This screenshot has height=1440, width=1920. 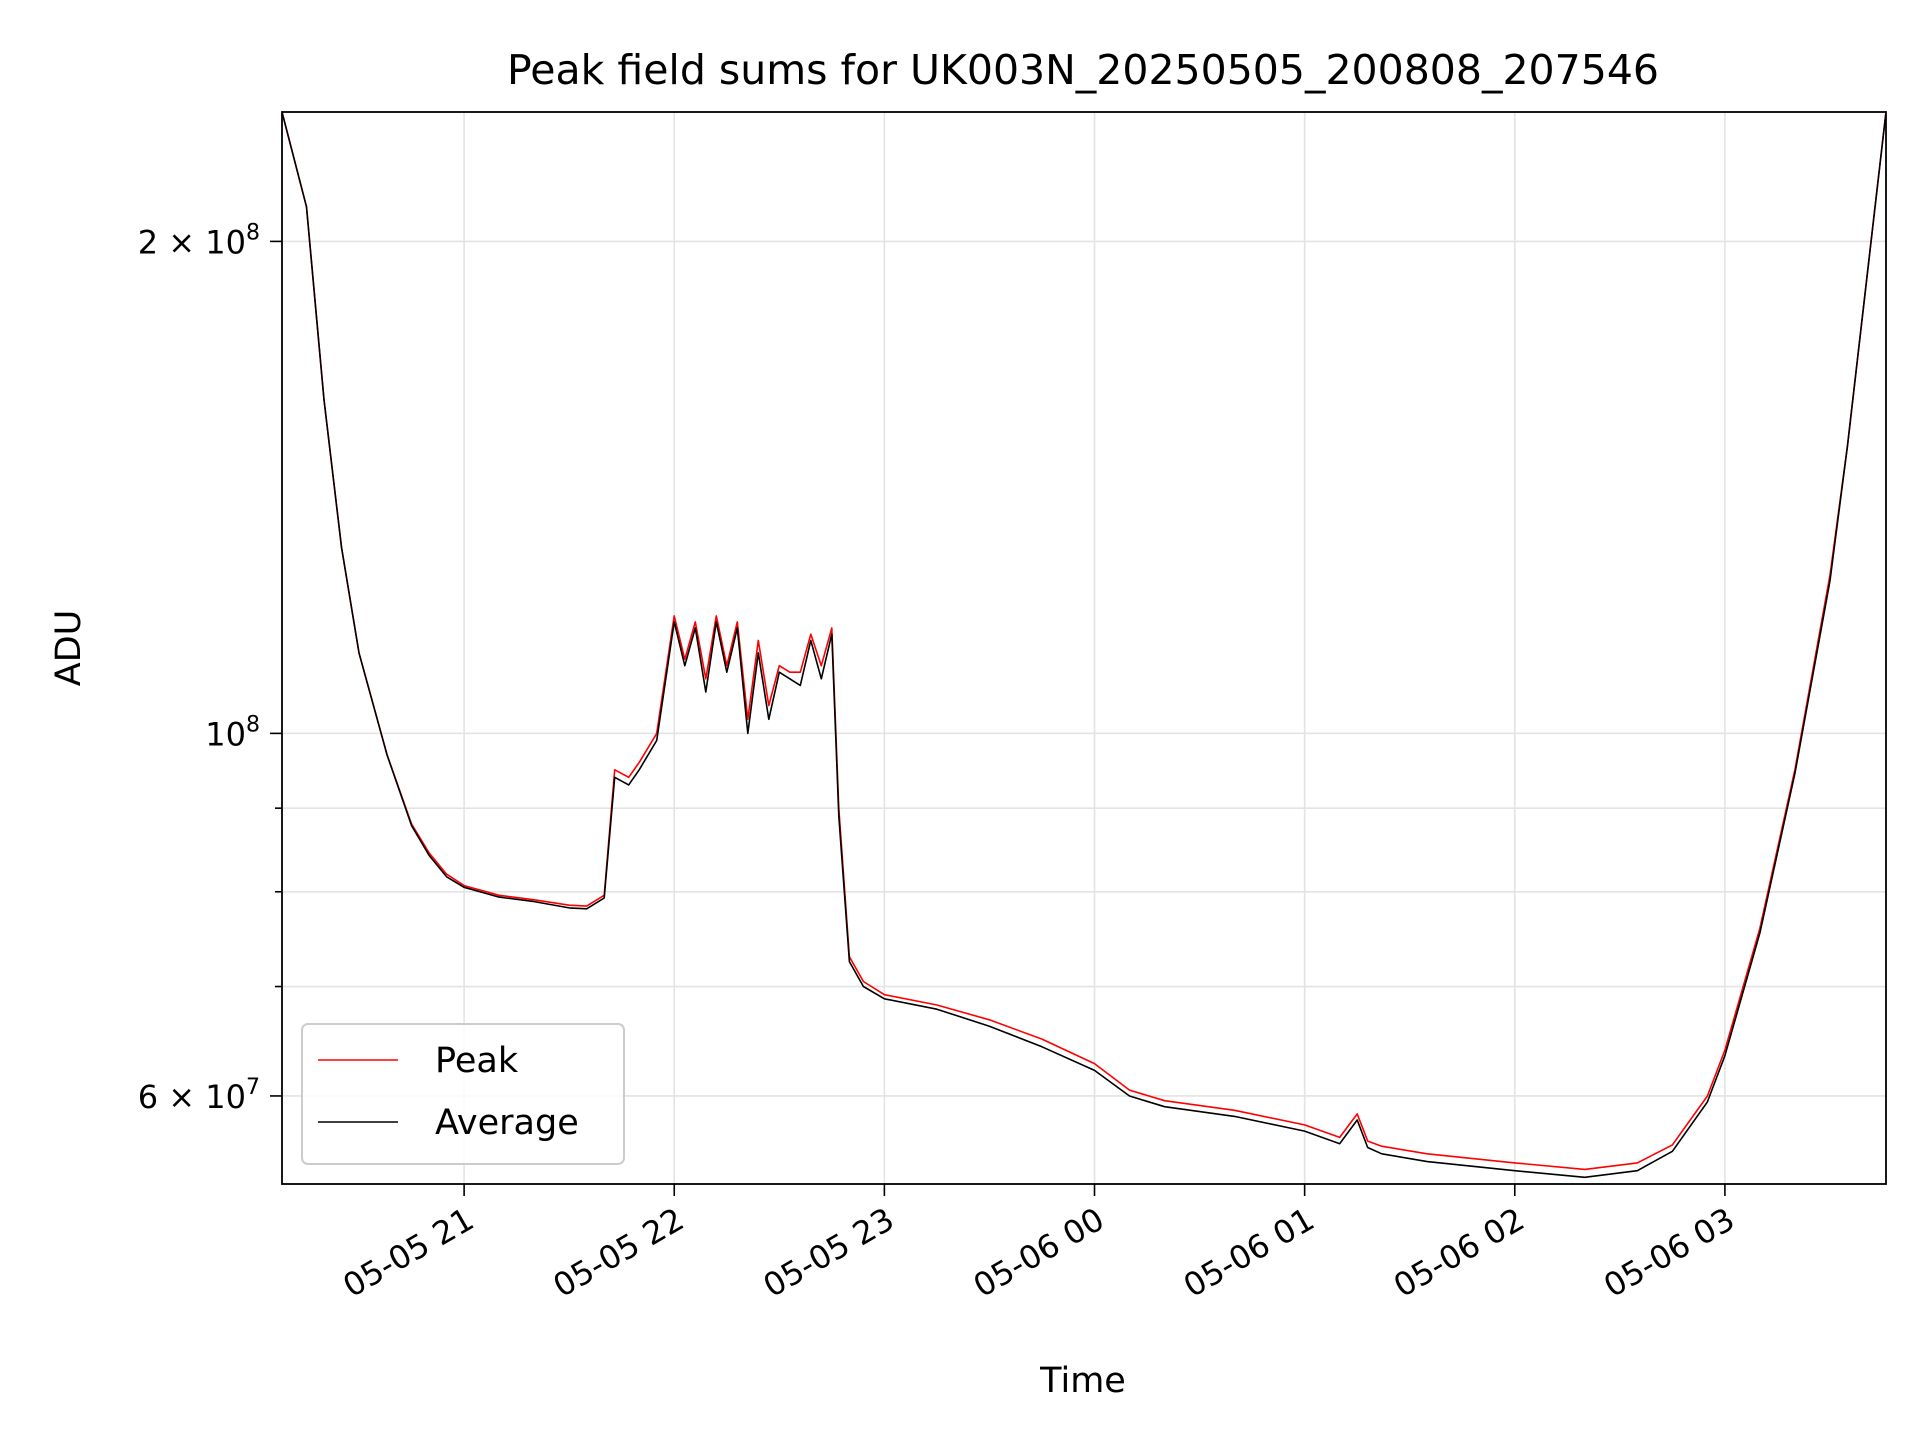 What do you see at coordinates (232, 732) in the screenshot?
I see `y-tick-label: 108` at bounding box center [232, 732].